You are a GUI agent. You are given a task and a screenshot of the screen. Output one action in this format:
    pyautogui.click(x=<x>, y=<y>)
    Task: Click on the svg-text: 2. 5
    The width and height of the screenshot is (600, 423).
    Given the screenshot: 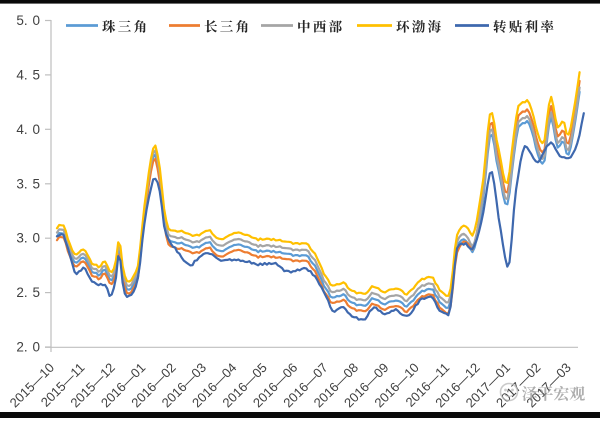 What is the action you would take?
    pyautogui.click(x=28, y=292)
    